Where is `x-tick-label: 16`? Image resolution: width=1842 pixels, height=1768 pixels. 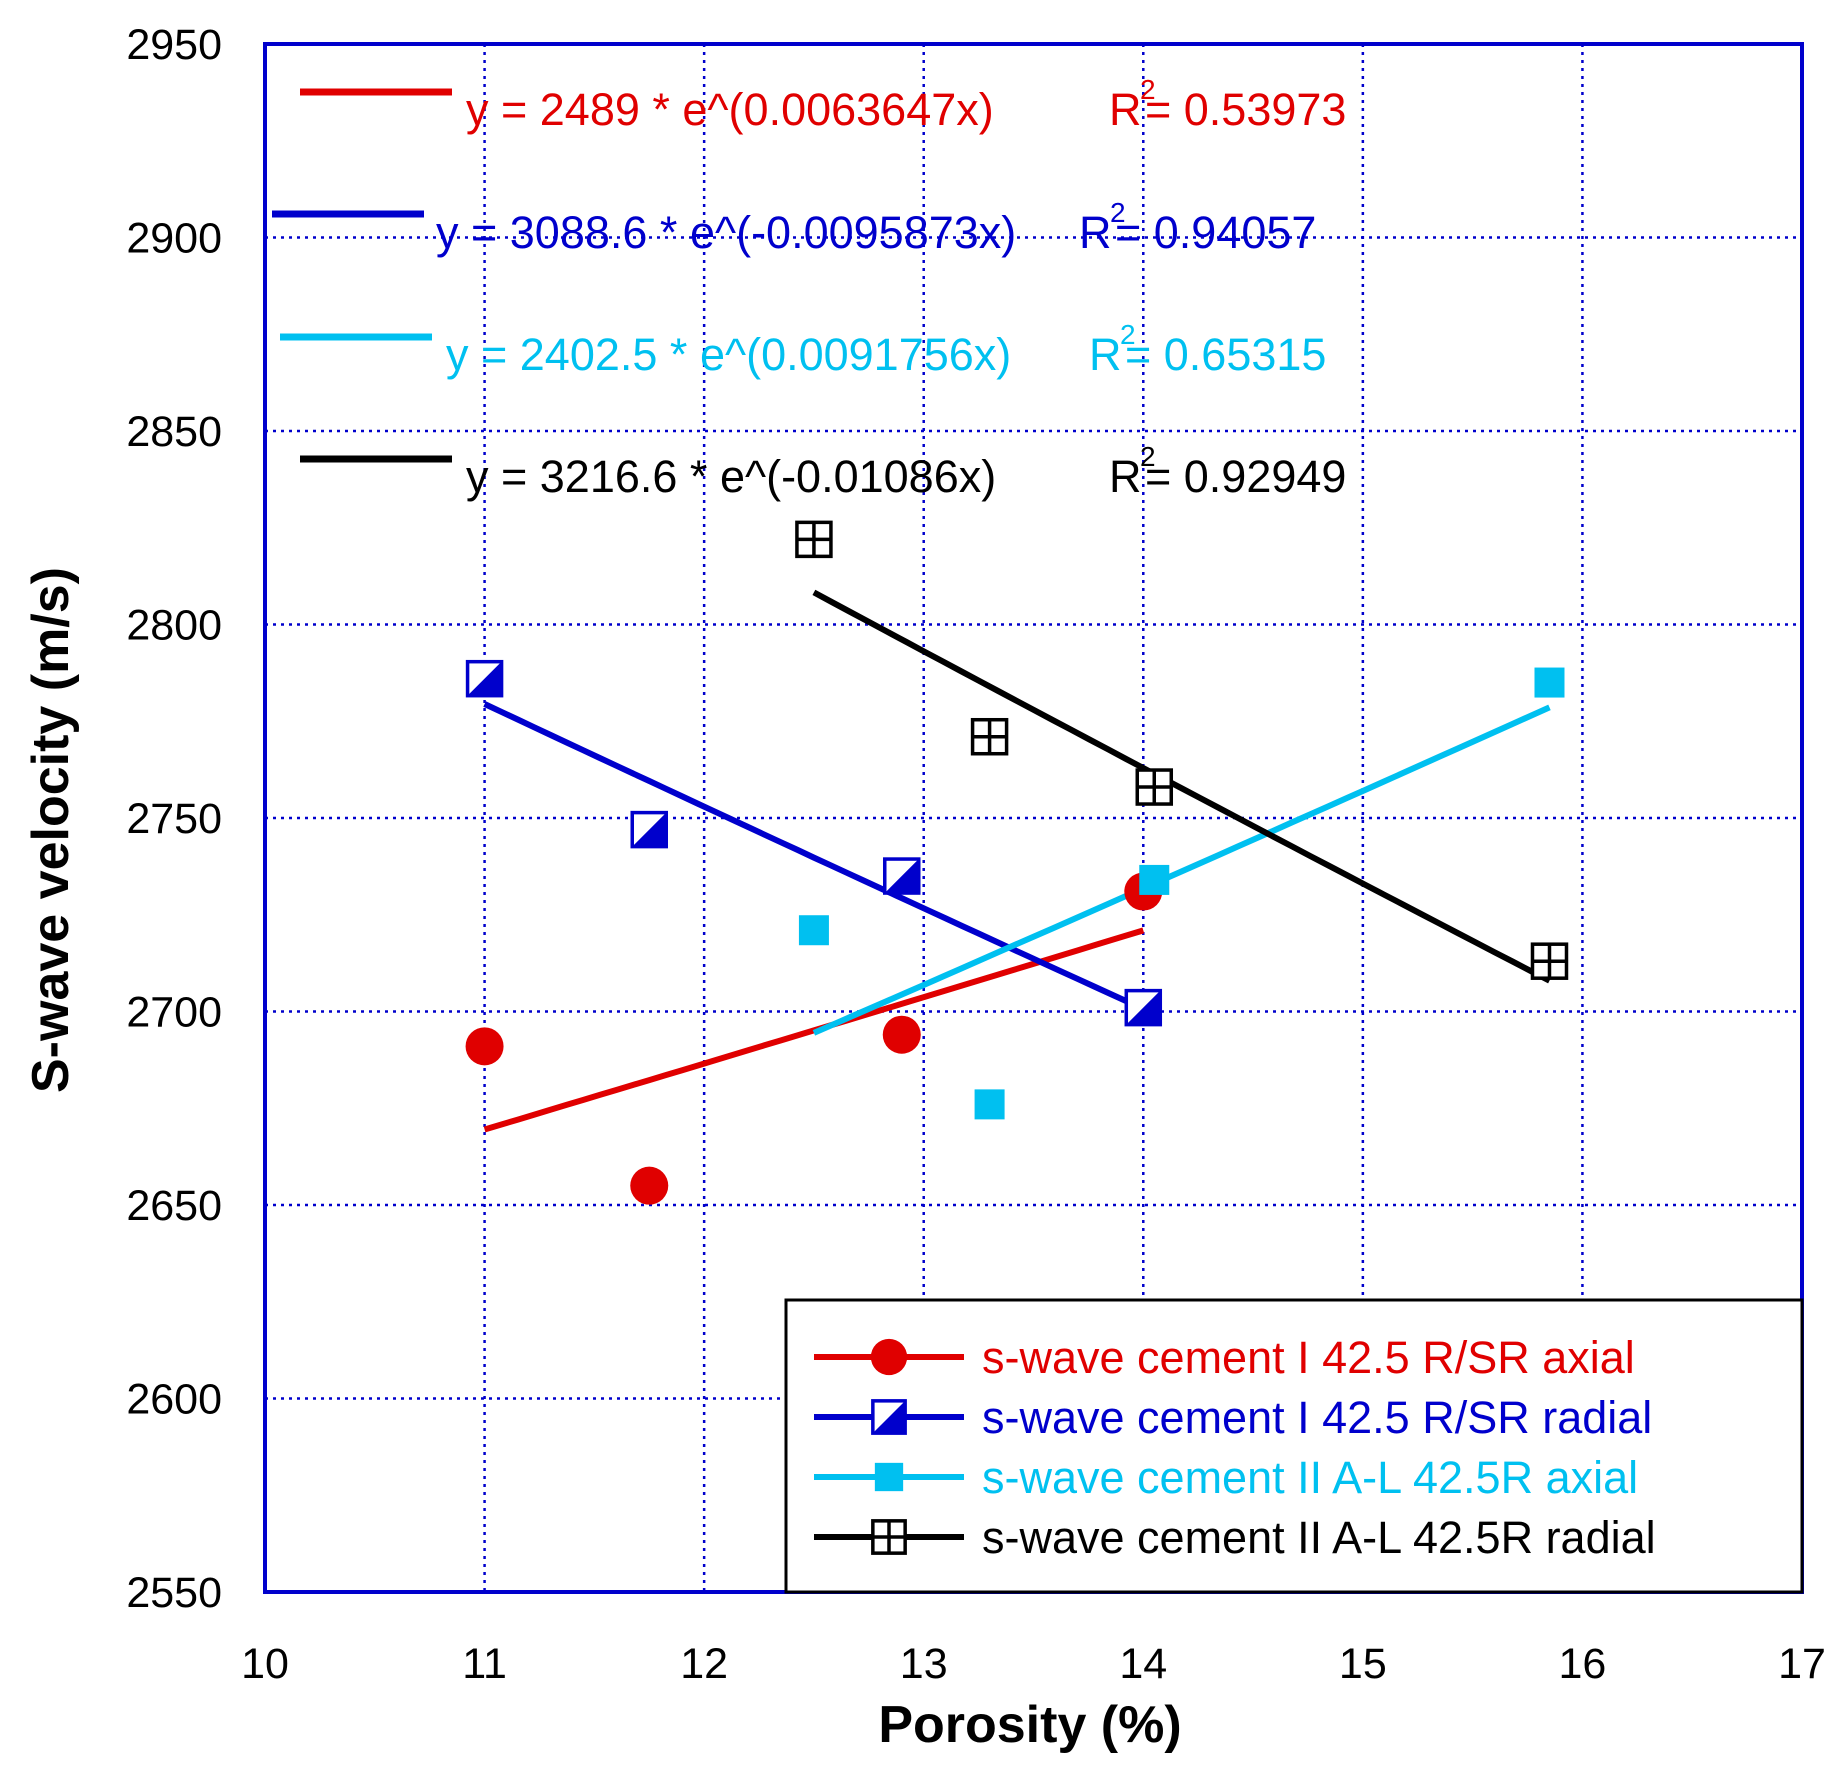 x-tick-label: 16 is located at coordinates (1583, 1664).